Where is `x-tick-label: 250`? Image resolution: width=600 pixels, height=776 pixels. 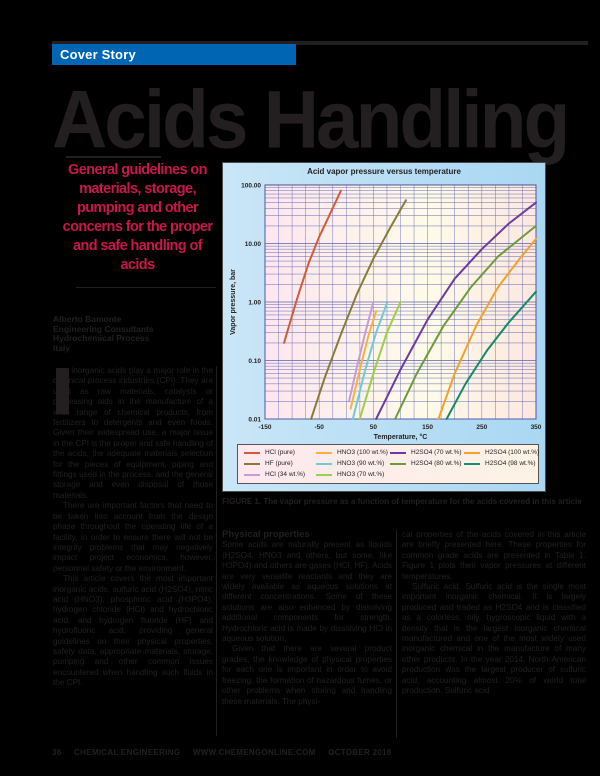 x-tick-label: 250 is located at coordinates (481, 427).